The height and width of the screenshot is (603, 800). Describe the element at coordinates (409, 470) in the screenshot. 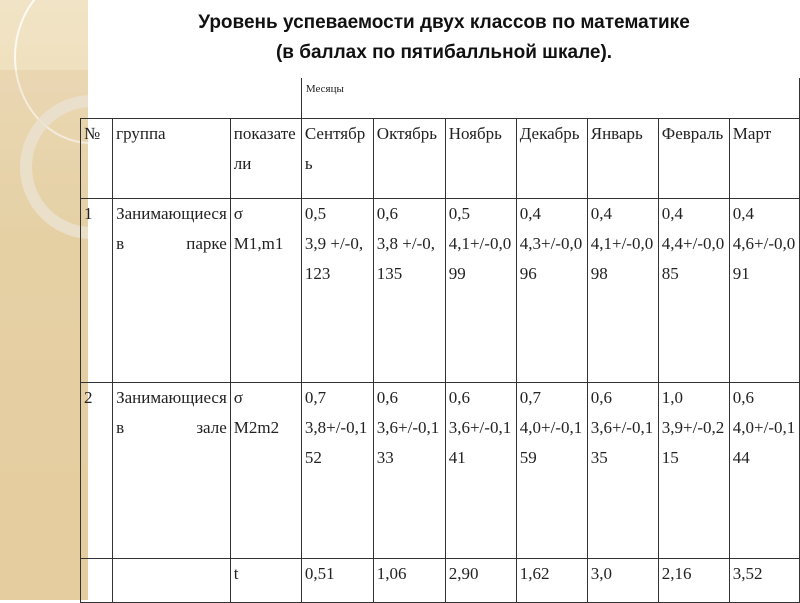

I see `value-cell: 0,6 3,6+/-0,133` at that location.